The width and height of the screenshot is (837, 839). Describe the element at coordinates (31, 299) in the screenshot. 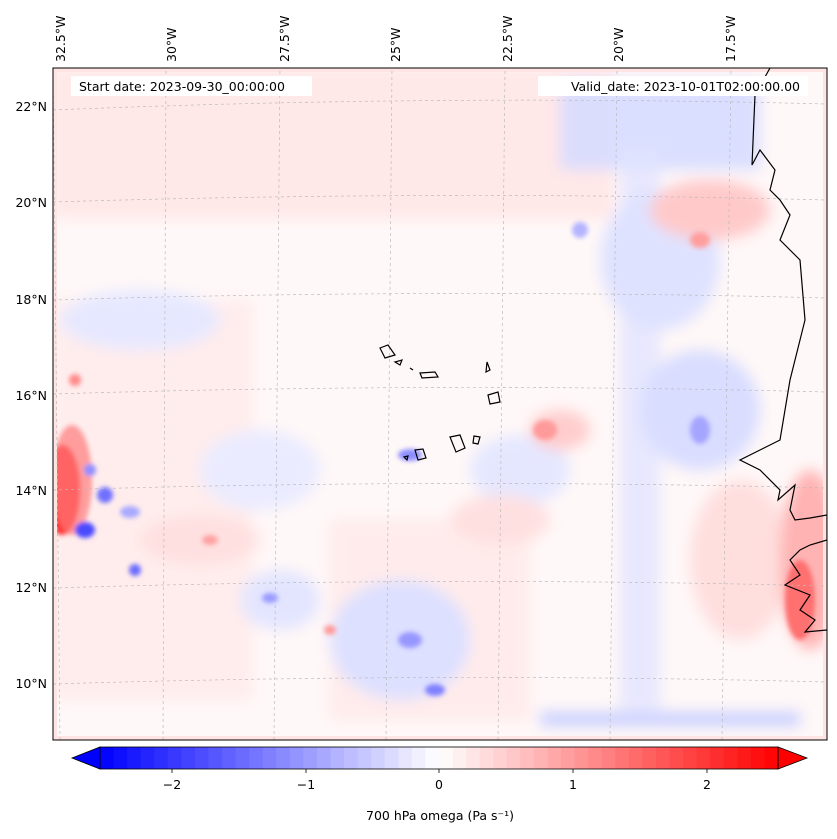

I see `lat-label: 18°N` at that location.